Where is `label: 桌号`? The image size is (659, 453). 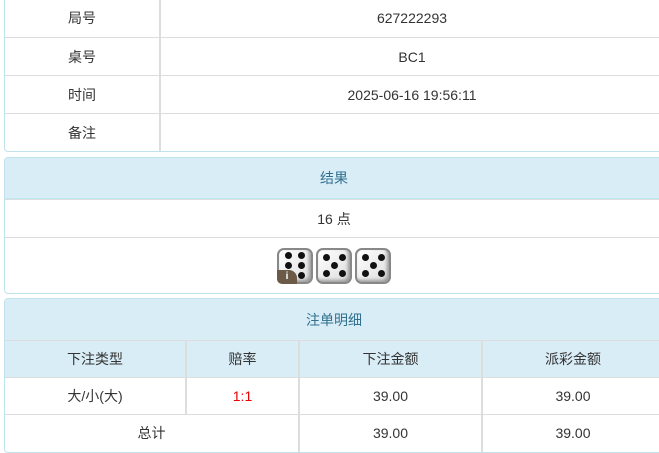 label: 桌号 is located at coordinates (83, 56).